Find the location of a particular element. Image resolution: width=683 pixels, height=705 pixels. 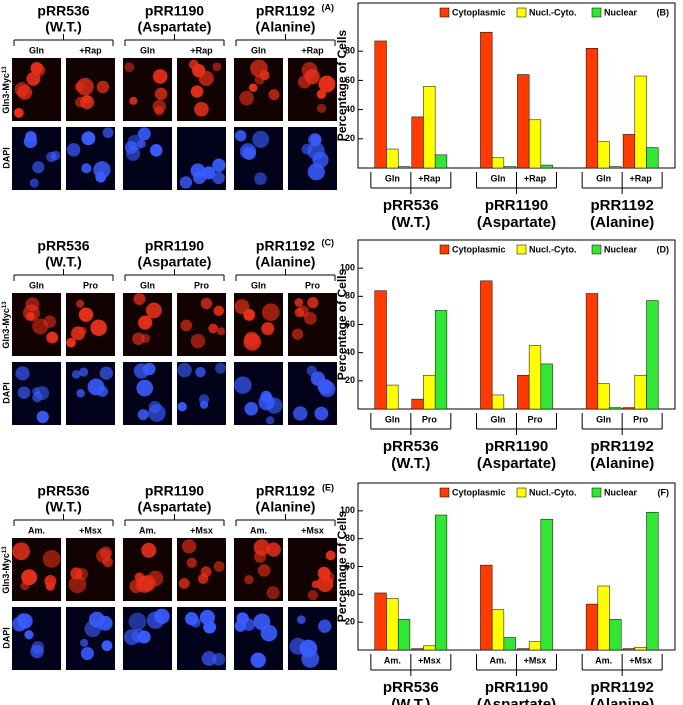

strain-label: pRR1190 is located at coordinates (174, 246).